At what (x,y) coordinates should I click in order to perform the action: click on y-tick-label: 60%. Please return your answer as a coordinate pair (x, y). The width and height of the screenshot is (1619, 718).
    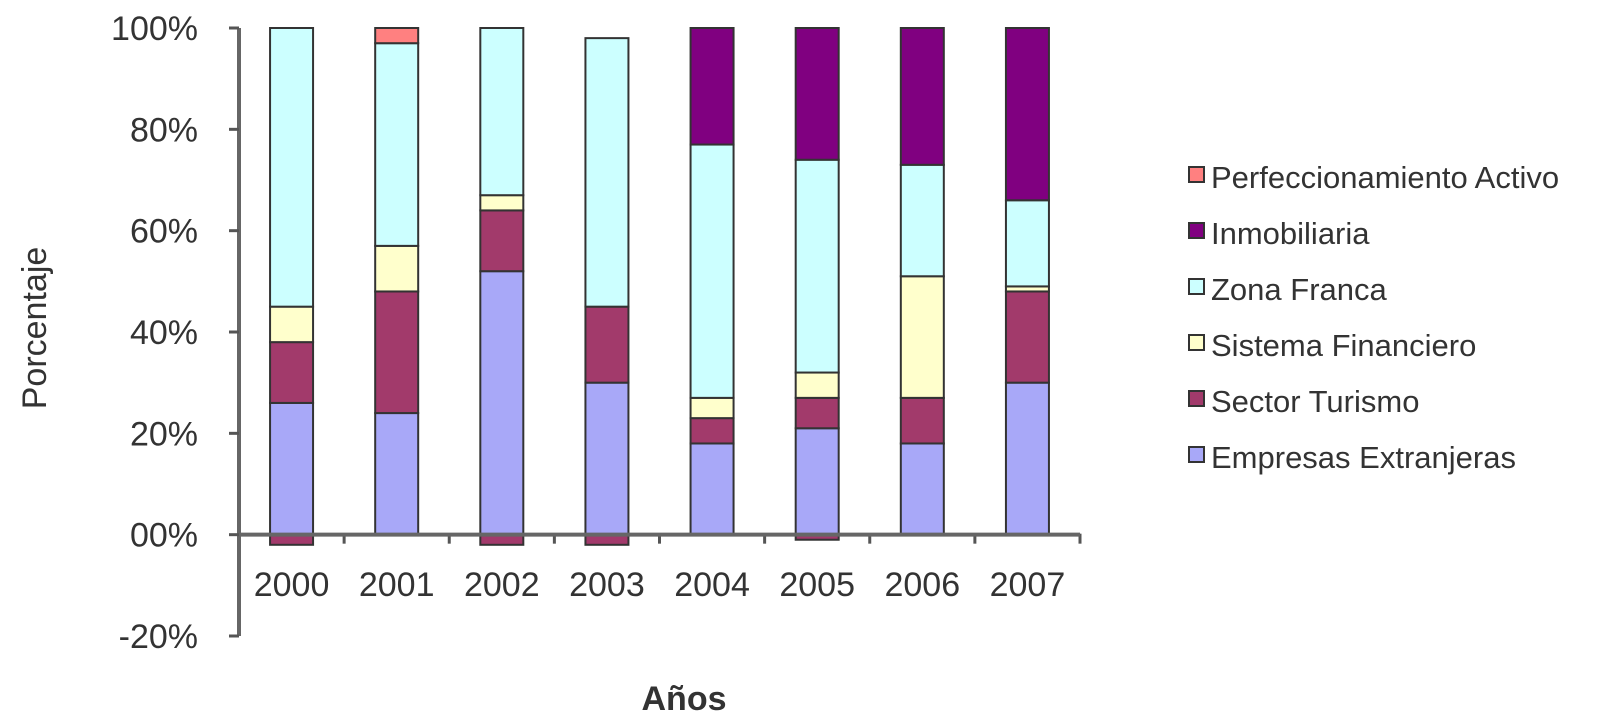
    Looking at the image, I should click on (164, 232).